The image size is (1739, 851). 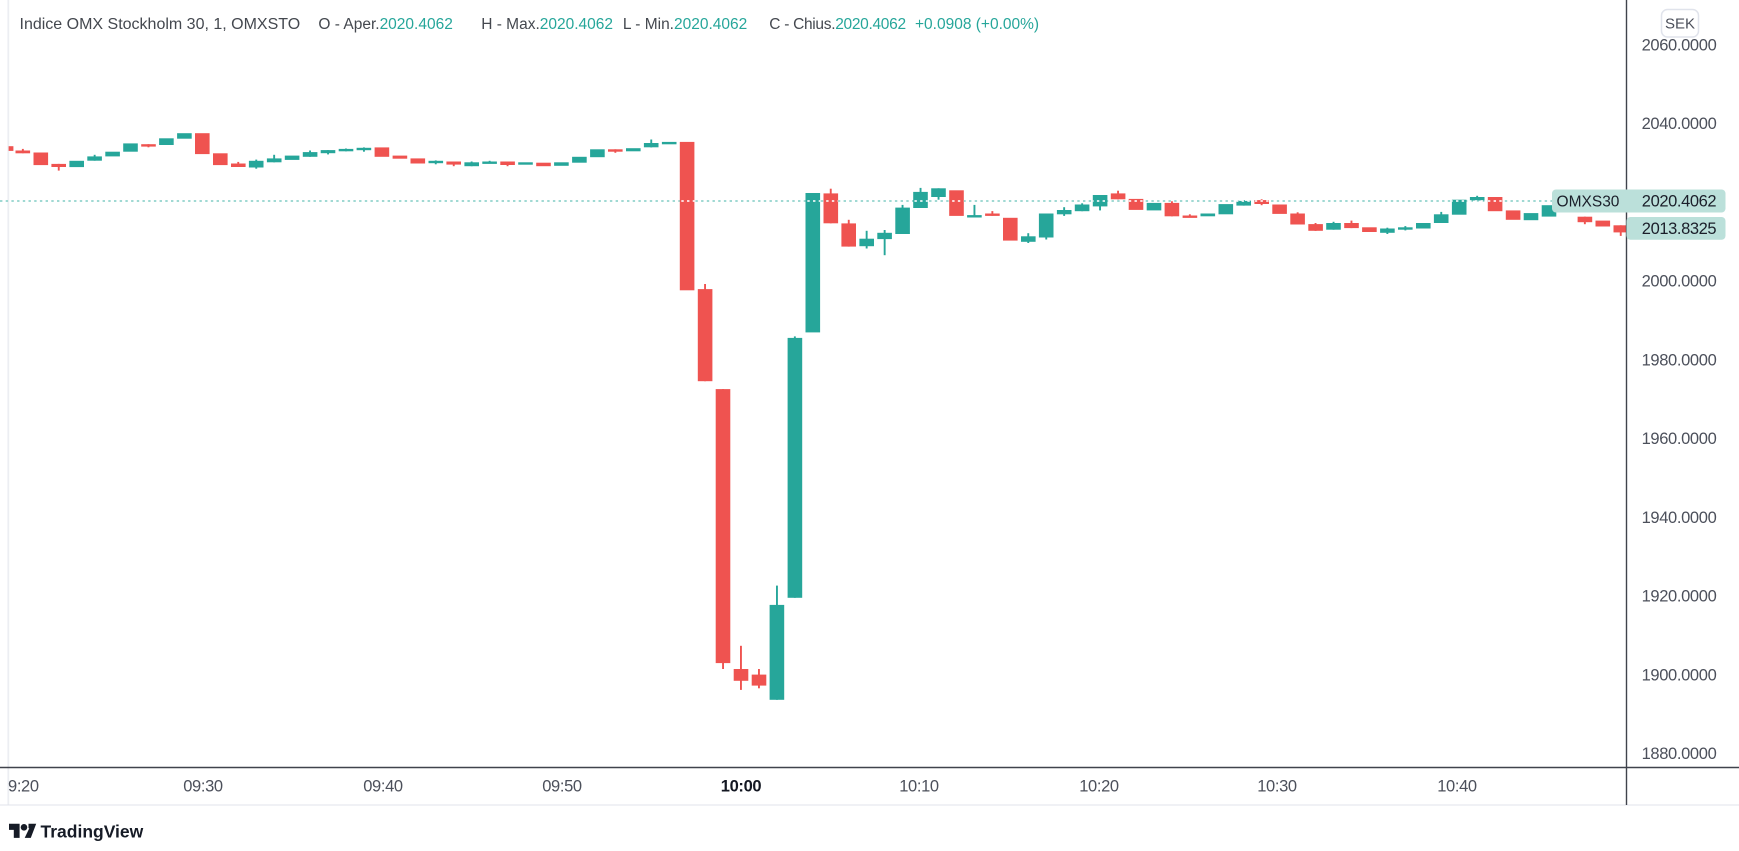 What do you see at coordinates (919, 787) in the screenshot?
I see `svg-text: 10:10` at bounding box center [919, 787].